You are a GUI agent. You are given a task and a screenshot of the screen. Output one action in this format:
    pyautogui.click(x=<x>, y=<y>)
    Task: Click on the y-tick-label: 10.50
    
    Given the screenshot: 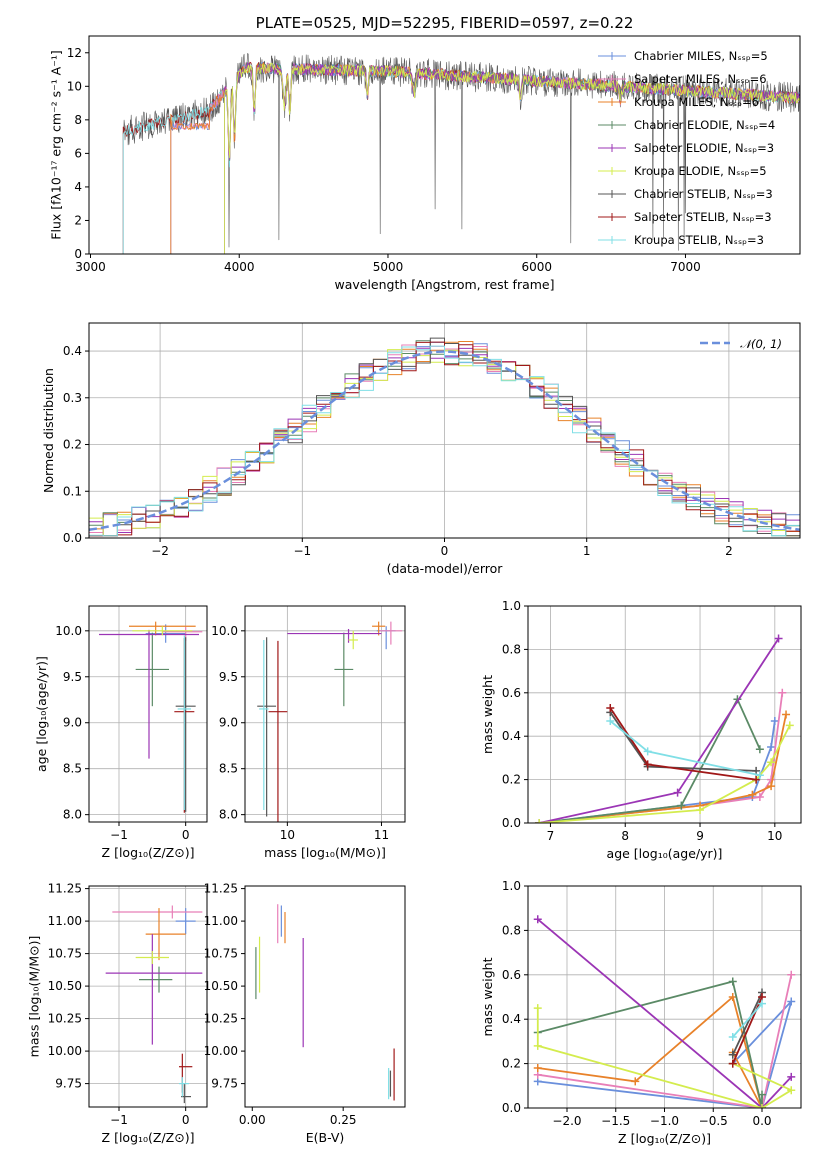 What is the action you would take?
    pyautogui.click(x=221, y=986)
    